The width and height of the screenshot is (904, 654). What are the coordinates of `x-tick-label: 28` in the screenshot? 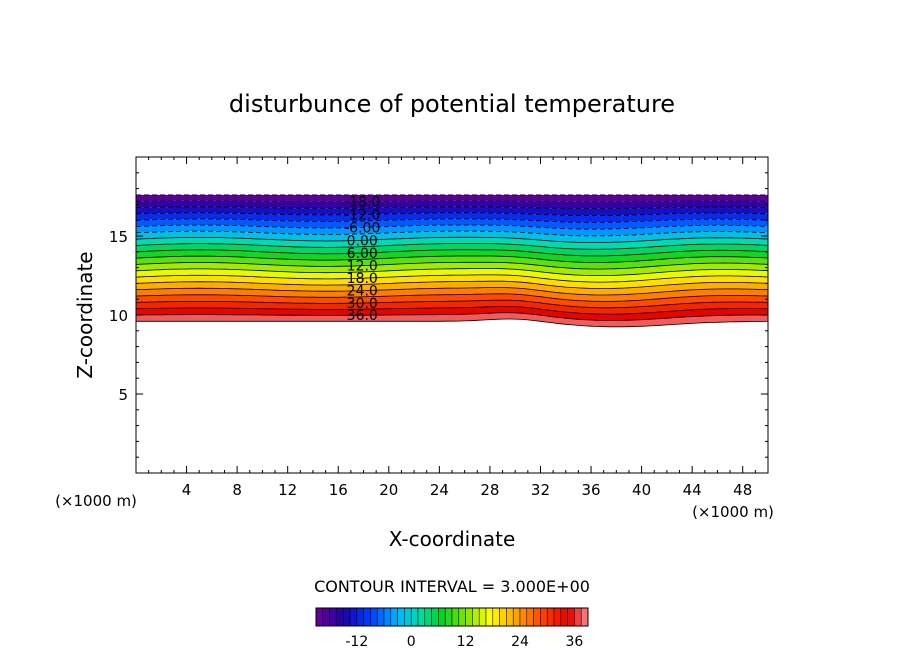 It's located at (489, 490).